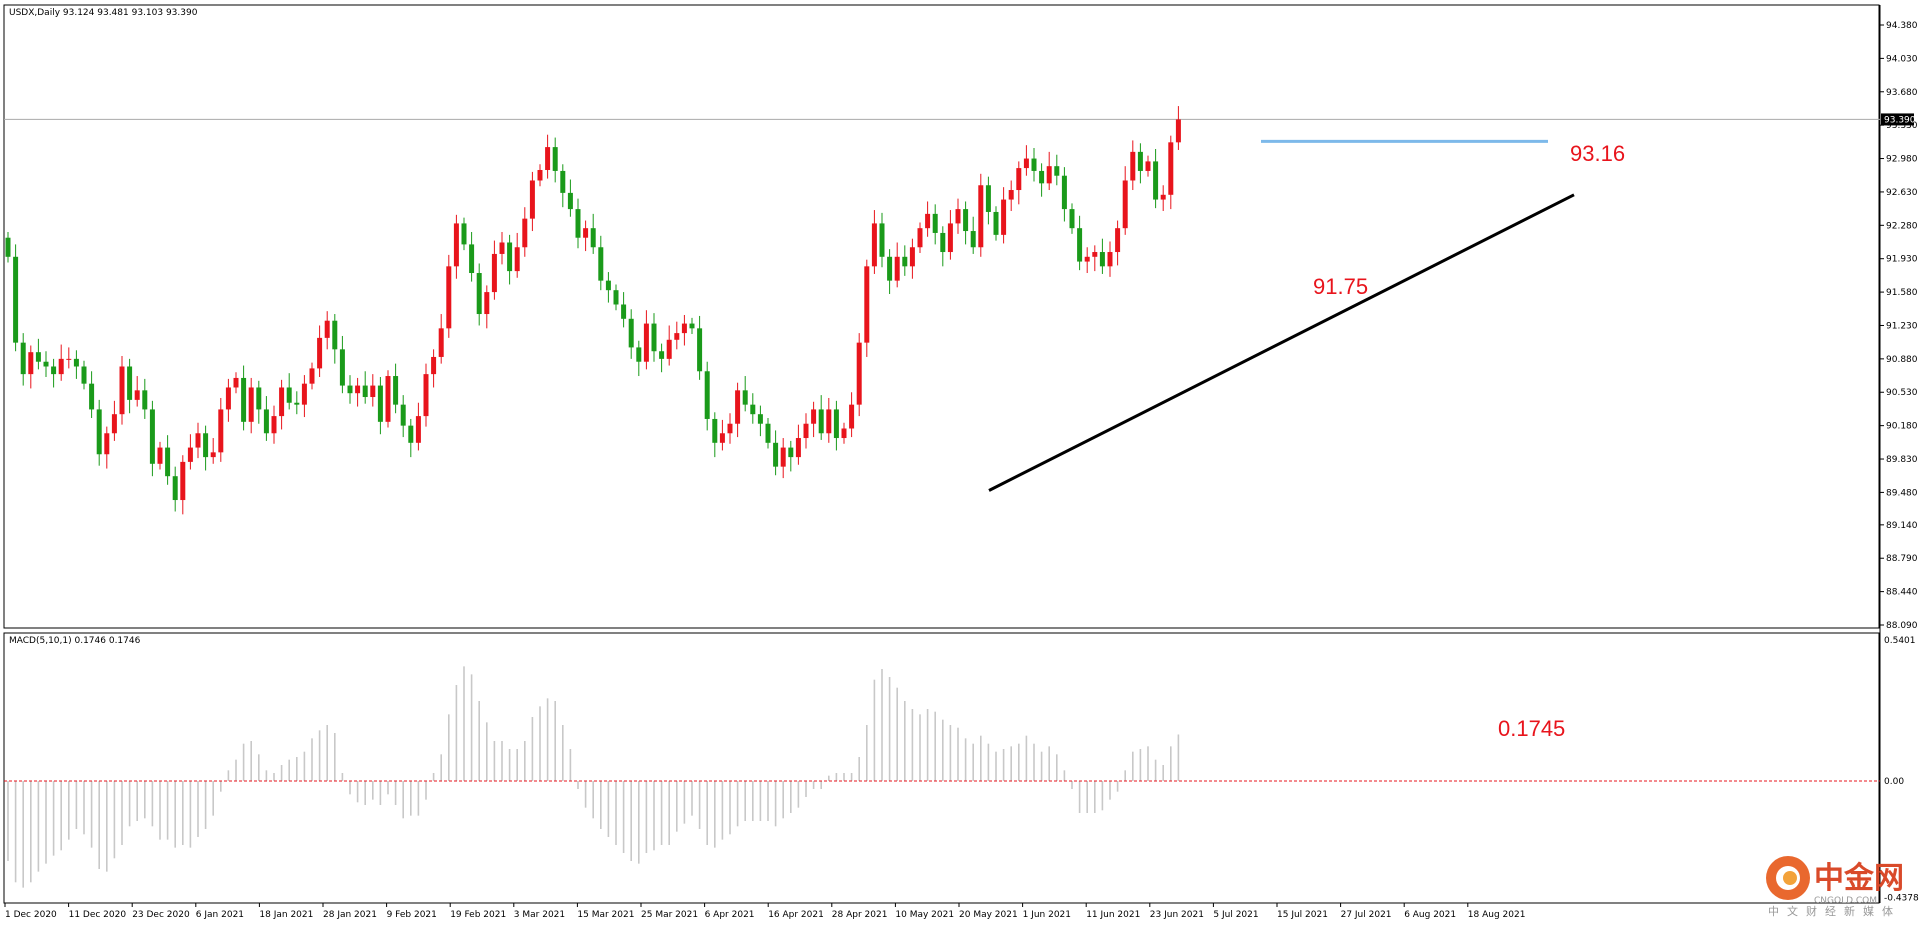 This screenshot has width=1920, height=927. Describe the element at coordinates (161, 915) in the screenshot. I see `time-tick-label: 23 Dec 2020` at that location.